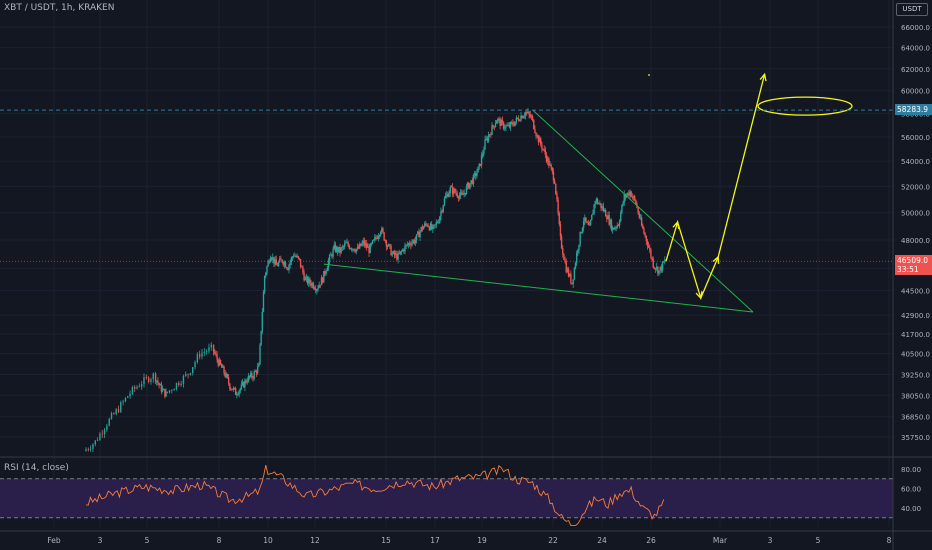  I want to click on symbol-title: XBT / USDT, 1h, KRAKEN, so click(59, 8).